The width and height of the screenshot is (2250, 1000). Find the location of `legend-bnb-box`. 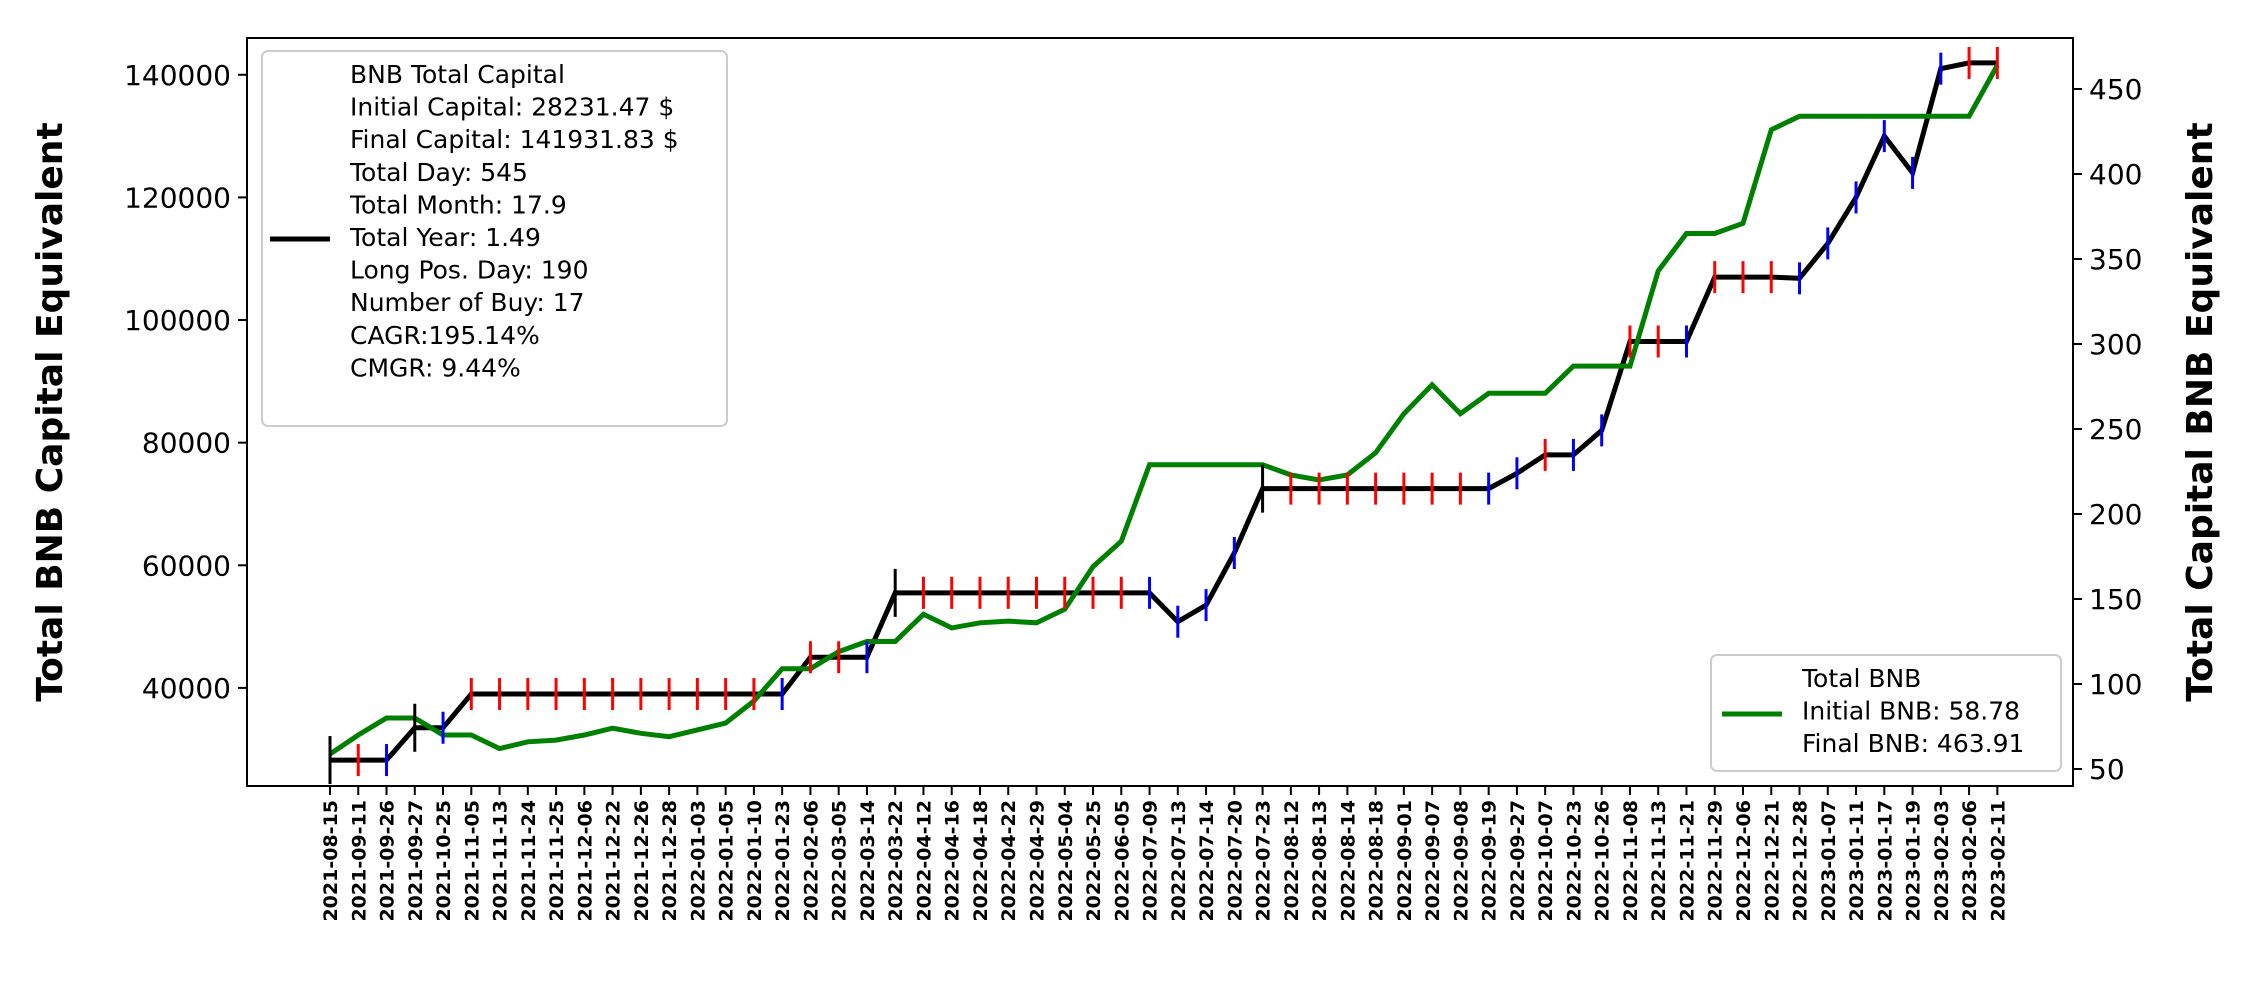

legend-bnb-box is located at coordinates (1886, 713).